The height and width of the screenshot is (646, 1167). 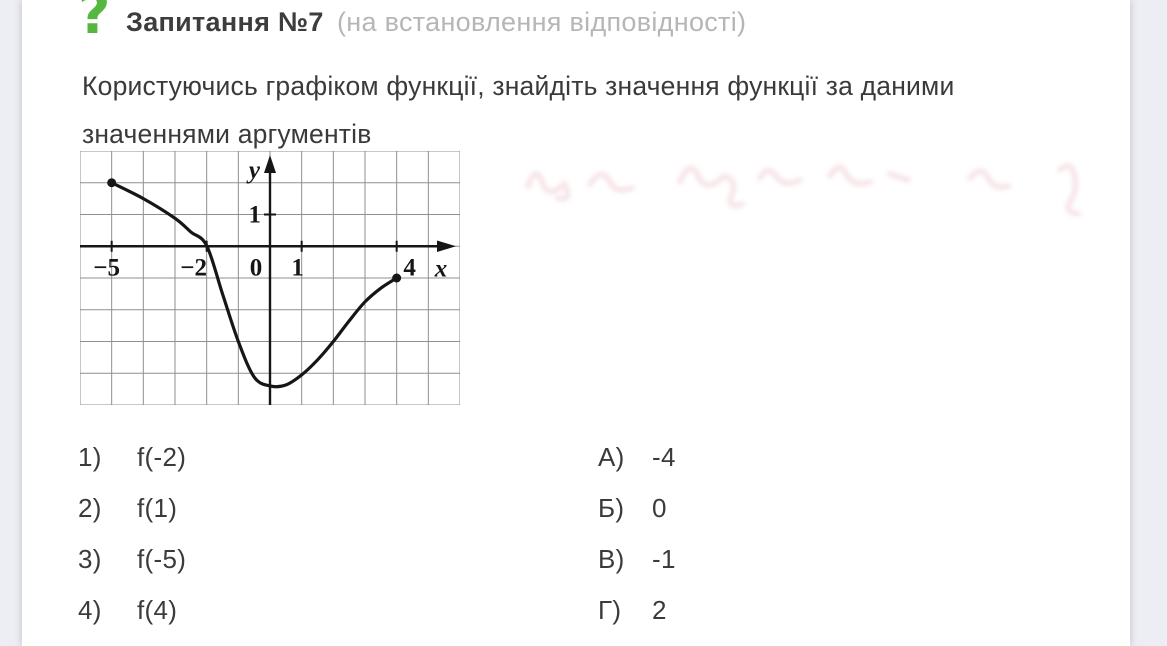 I want to click on answer-letter: А), so click(x=611, y=457).